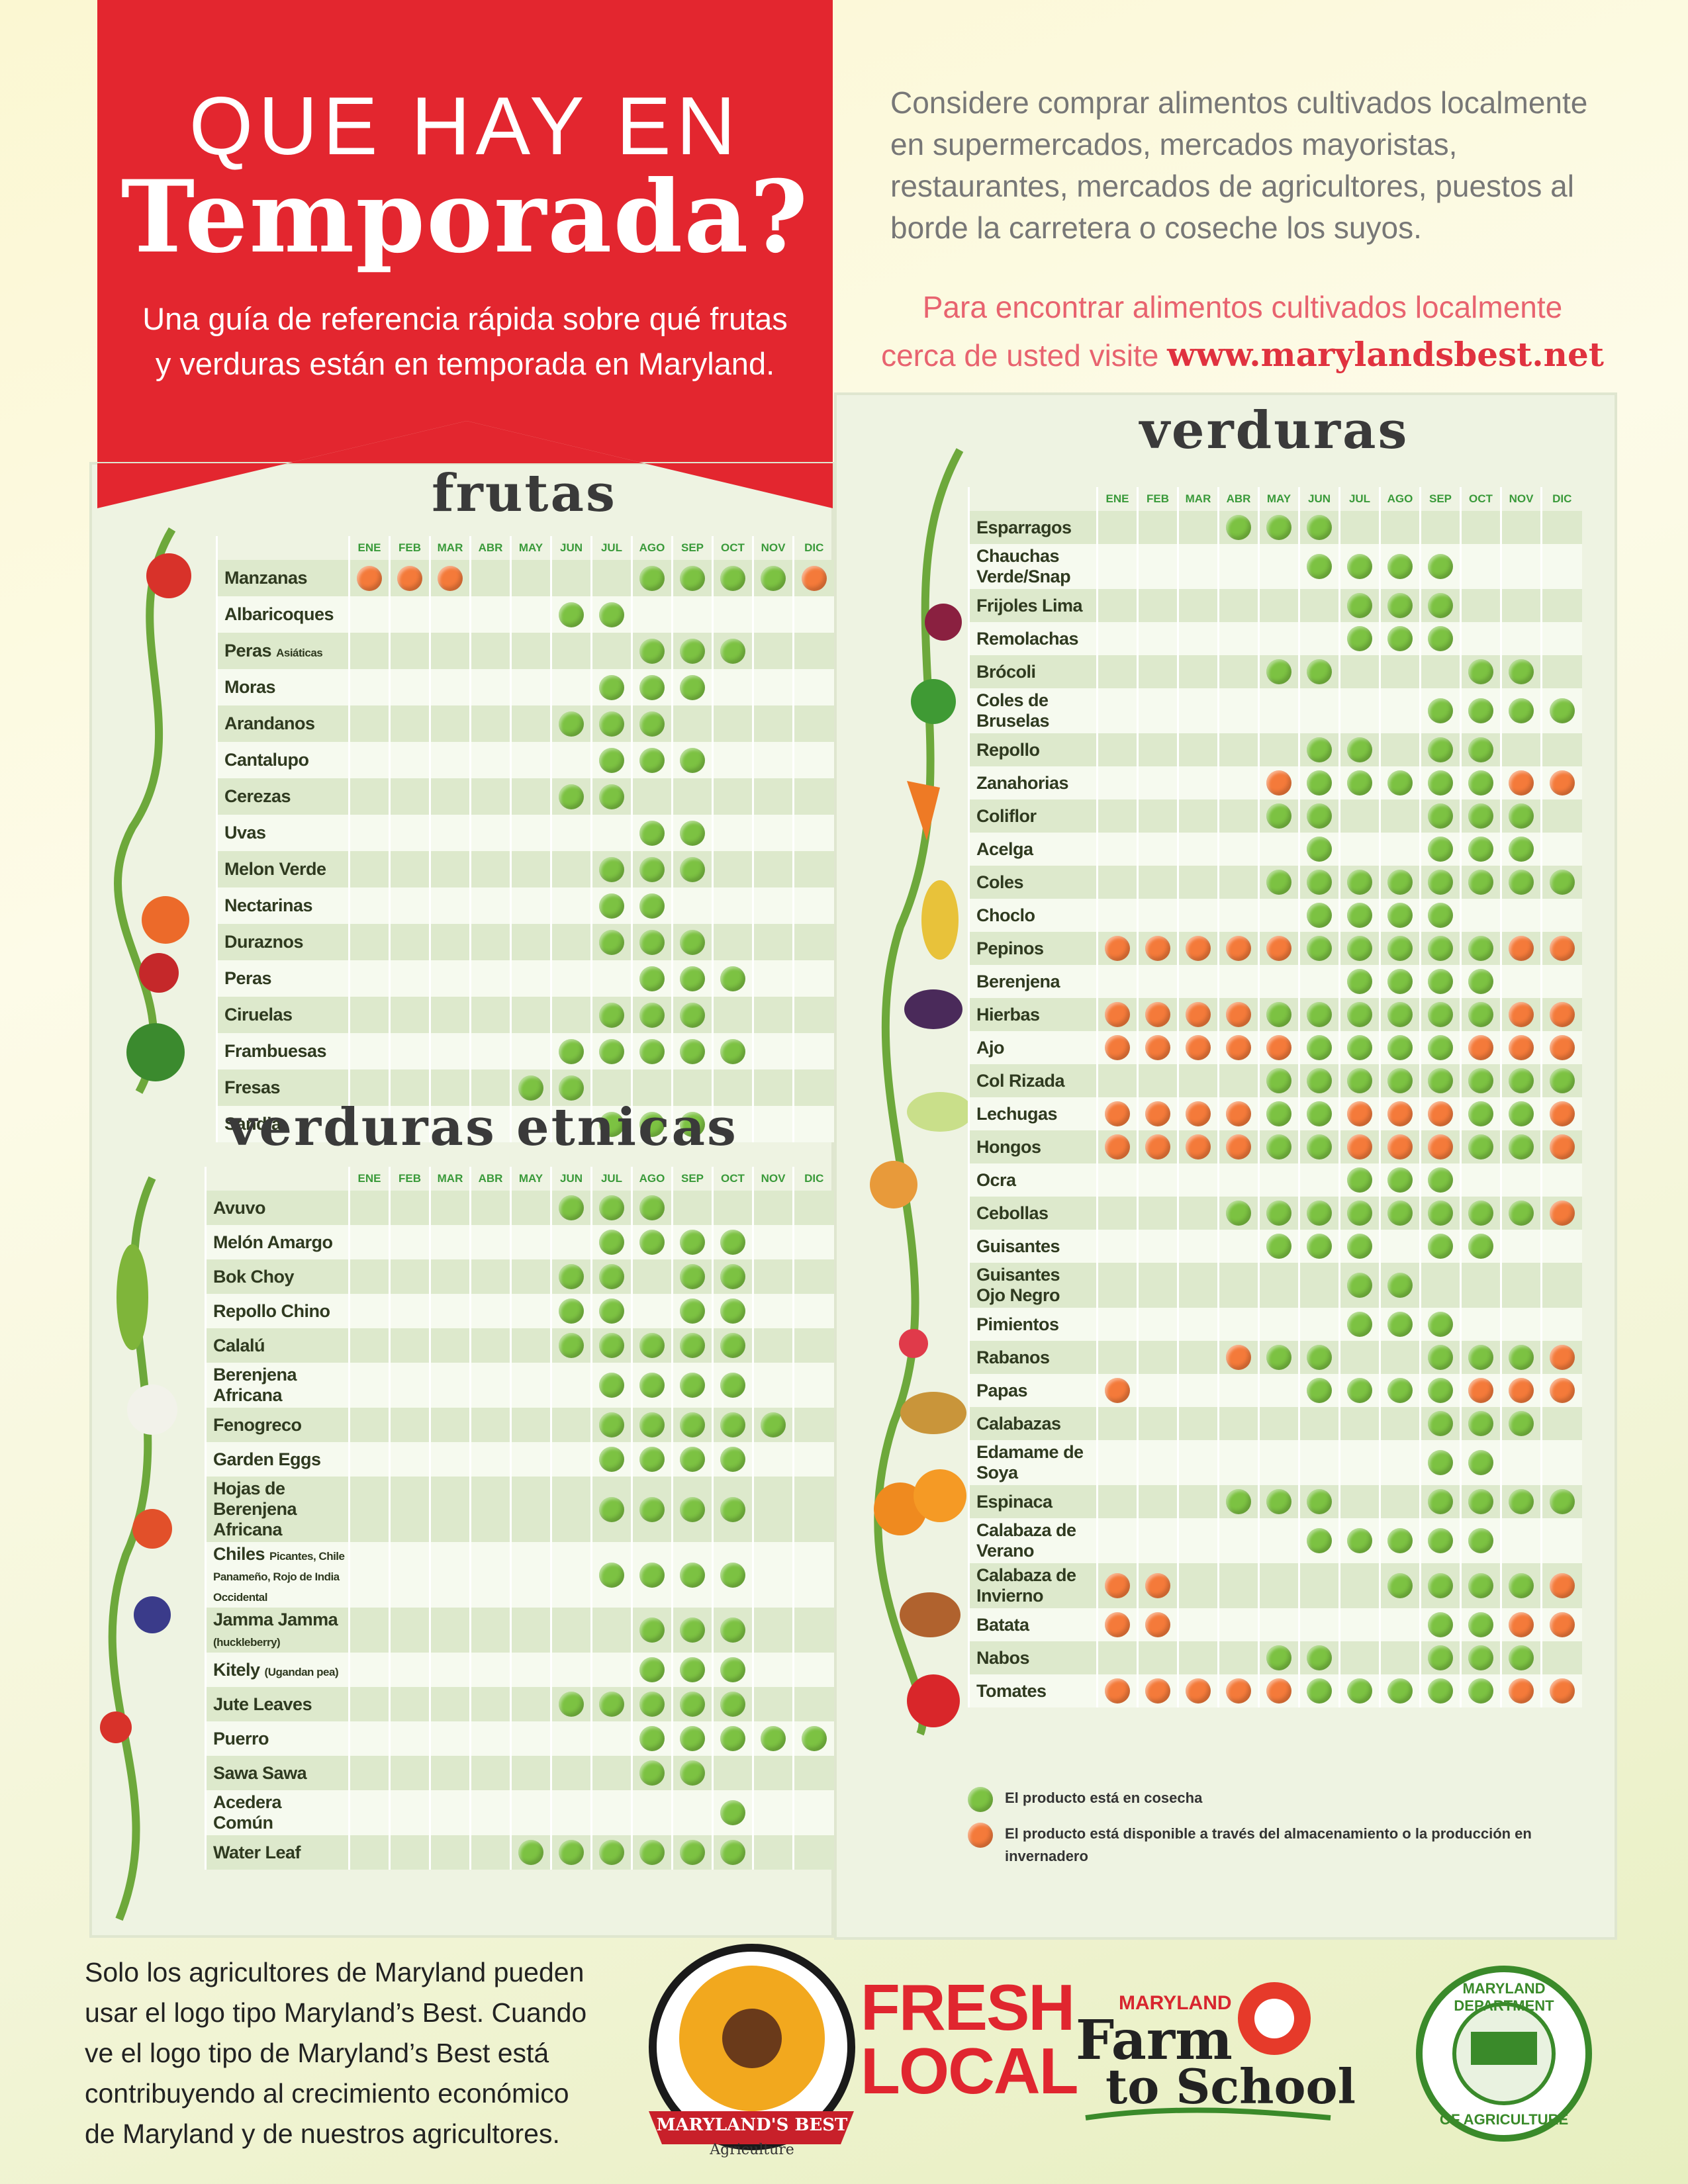 This screenshot has width=1688, height=2184. What do you see at coordinates (280, 1489) in the screenshot?
I see `name-line: Hojas de` at bounding box center [280, 1489].